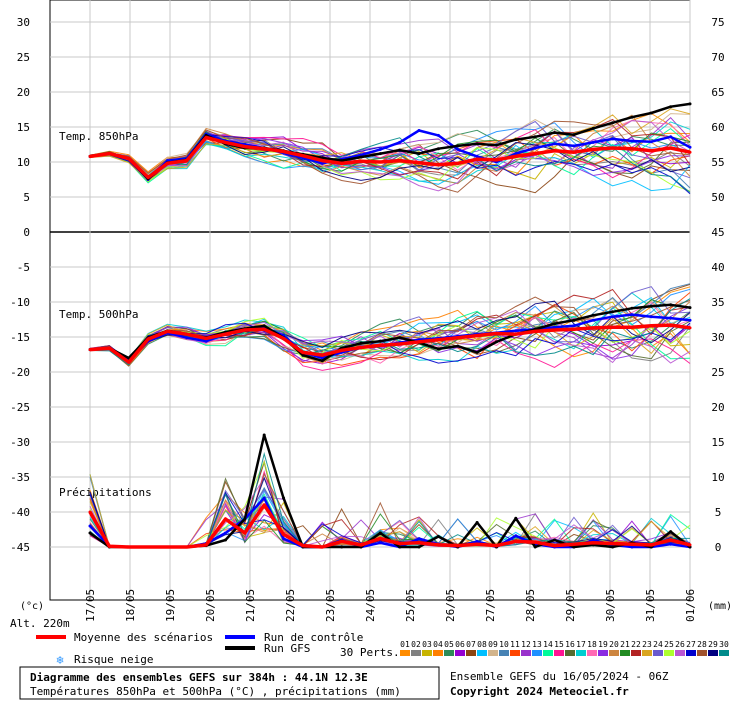 Image resolution: width=740 pixels, height=704 pixels. What do you see at coordinates (581, 644) in the screenshot?
I see `legend-pert-number: 17` at bounding box center [581, 644].